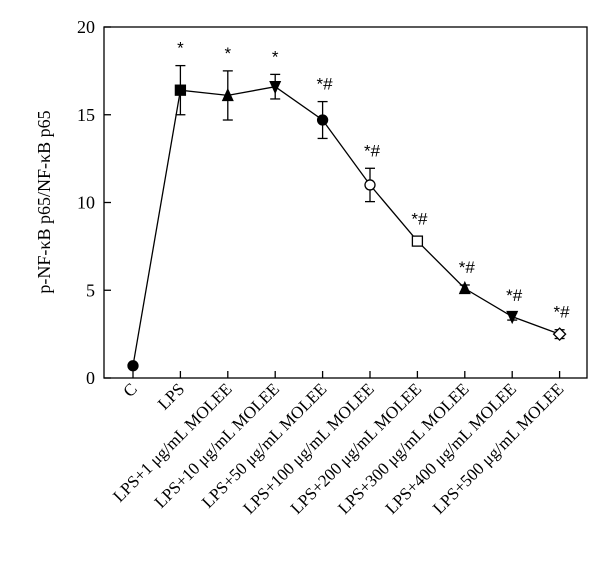 The height and width of the screenshot is (573, 609). I want to click on y-axis: 0 5 10 15 20, so click(94, 202).